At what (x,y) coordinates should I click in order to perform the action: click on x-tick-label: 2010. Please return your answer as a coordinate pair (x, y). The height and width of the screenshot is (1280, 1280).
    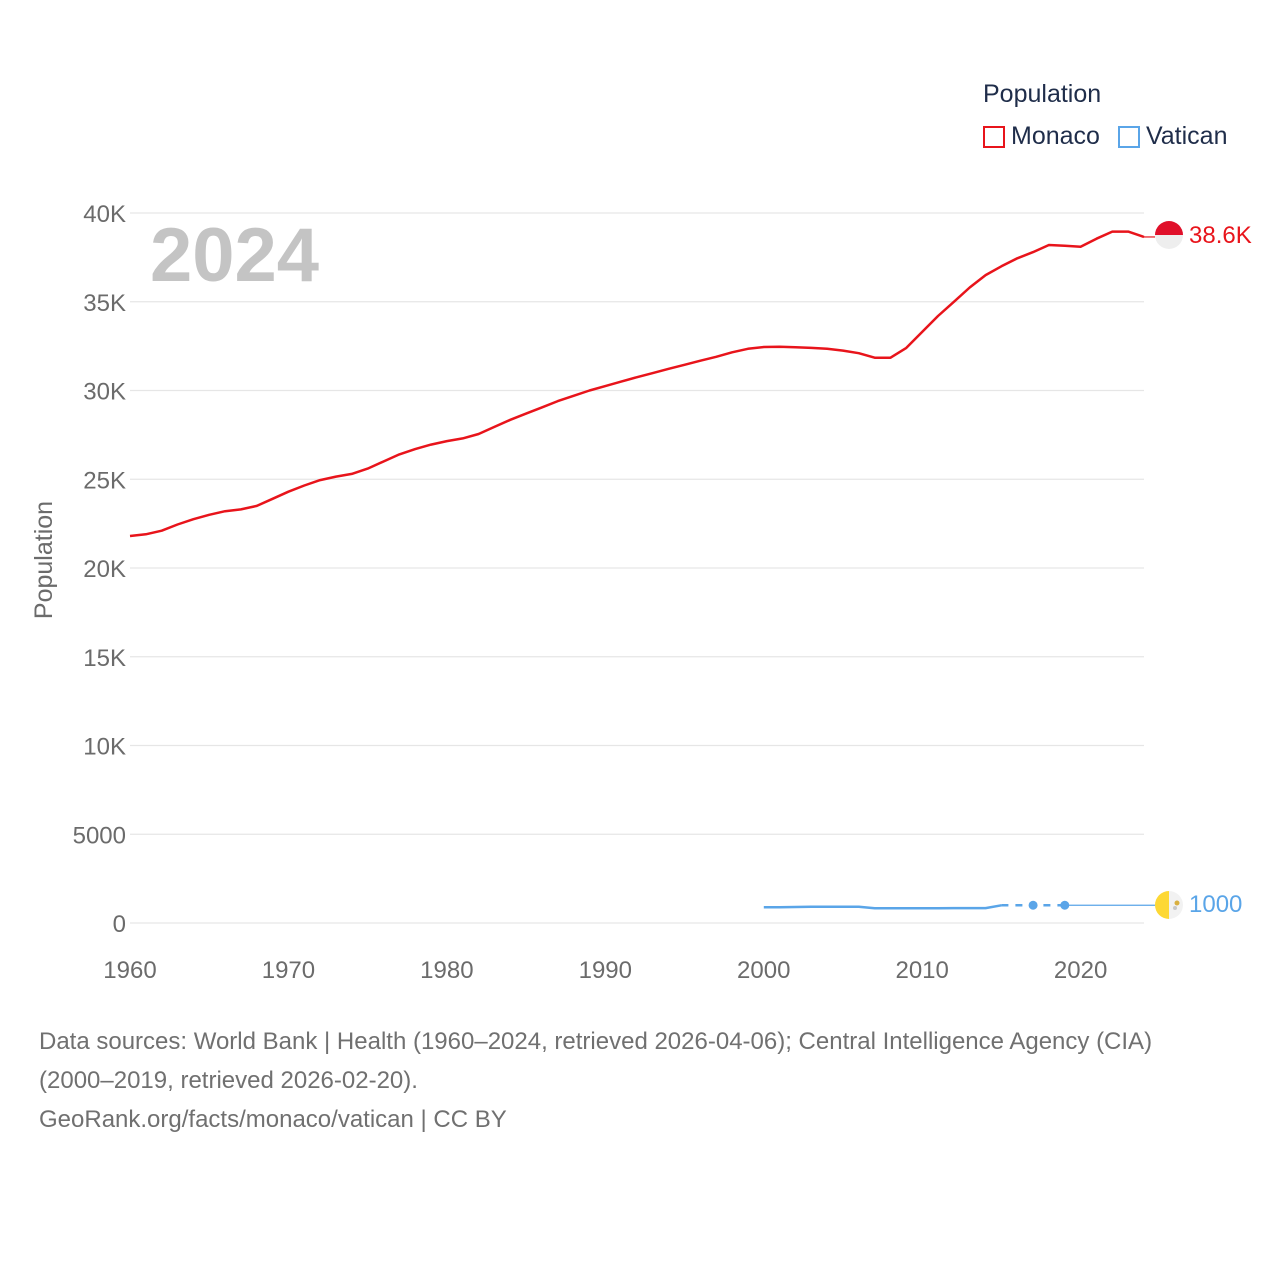
    Looking at the image, I should click on (921, 970).